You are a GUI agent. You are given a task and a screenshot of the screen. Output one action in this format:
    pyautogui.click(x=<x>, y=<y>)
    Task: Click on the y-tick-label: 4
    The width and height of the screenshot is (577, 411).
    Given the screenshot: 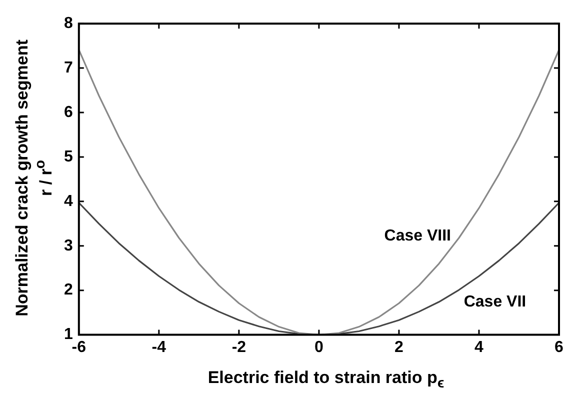 What is the action you would take?
    pyautogui.click(x=68, y=201)
    